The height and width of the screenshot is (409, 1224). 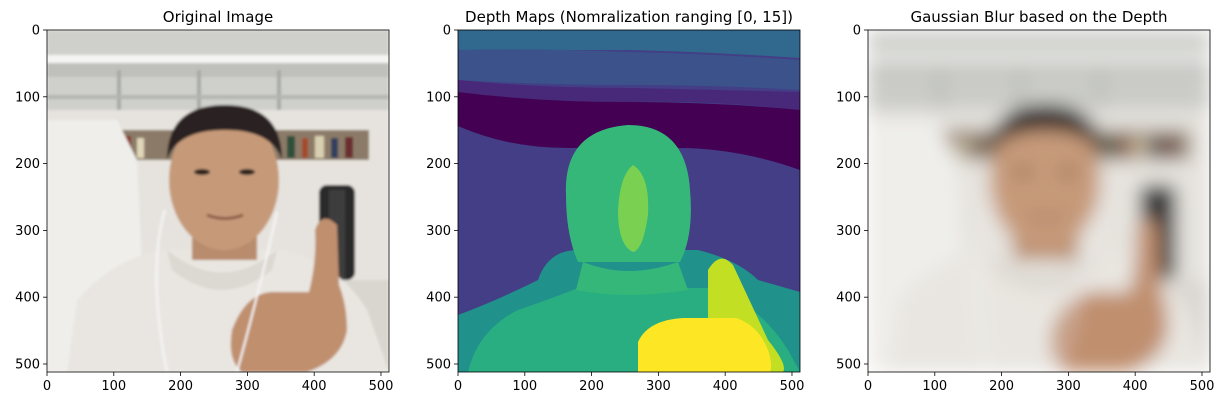 I want to click on panel-title: Gaussian Blur based on the Depth, so click(x=1038, y=17).